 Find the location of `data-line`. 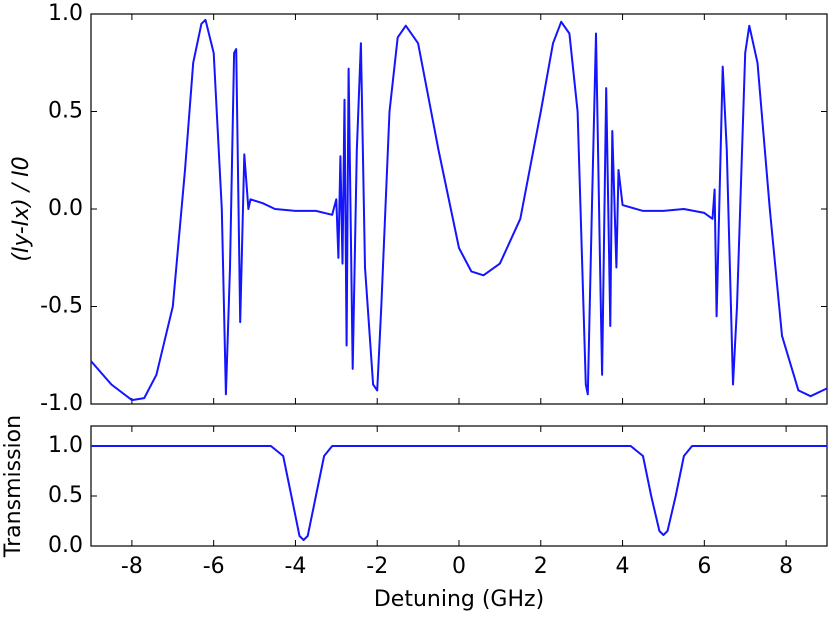

data-line is located at coordinates (459, 493).